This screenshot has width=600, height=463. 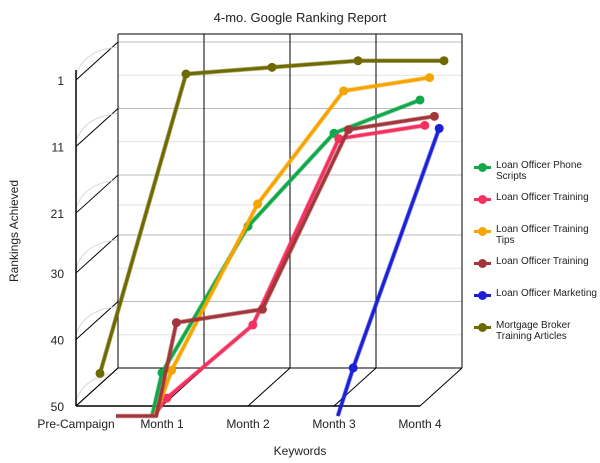 I want to click on series-group, so click(x=389, y=270).